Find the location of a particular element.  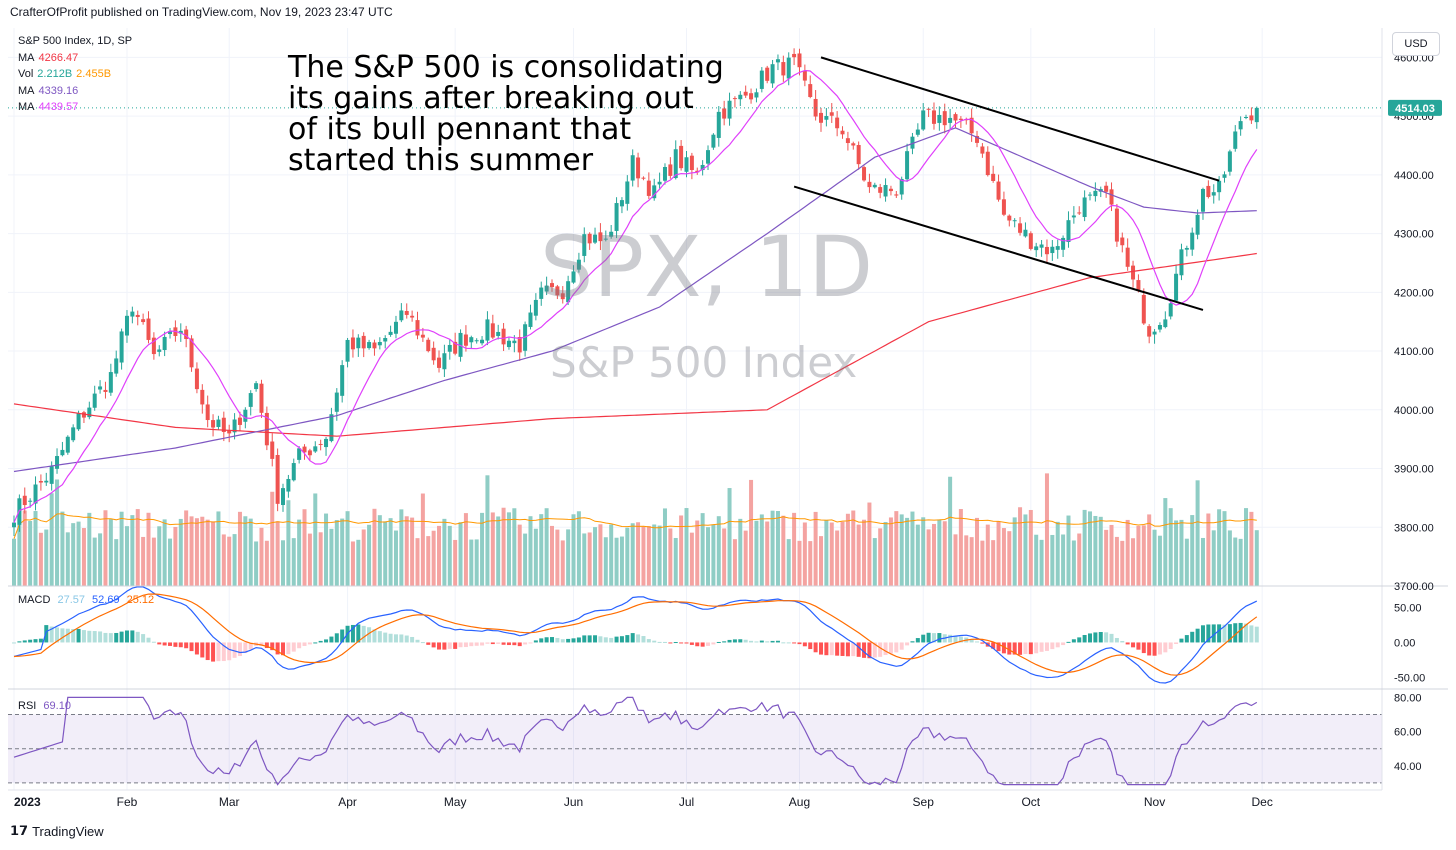

macd-value-3: 25.12 is located at coordinates (140, 600).